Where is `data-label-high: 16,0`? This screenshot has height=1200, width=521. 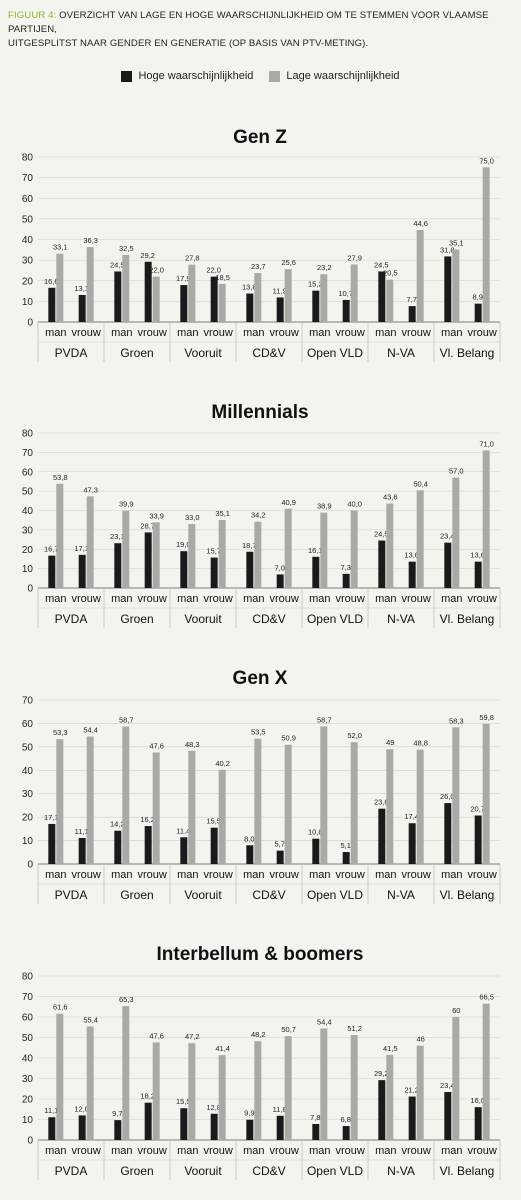 data-label-high: 16,0 is located at coordinates (477, 1100).